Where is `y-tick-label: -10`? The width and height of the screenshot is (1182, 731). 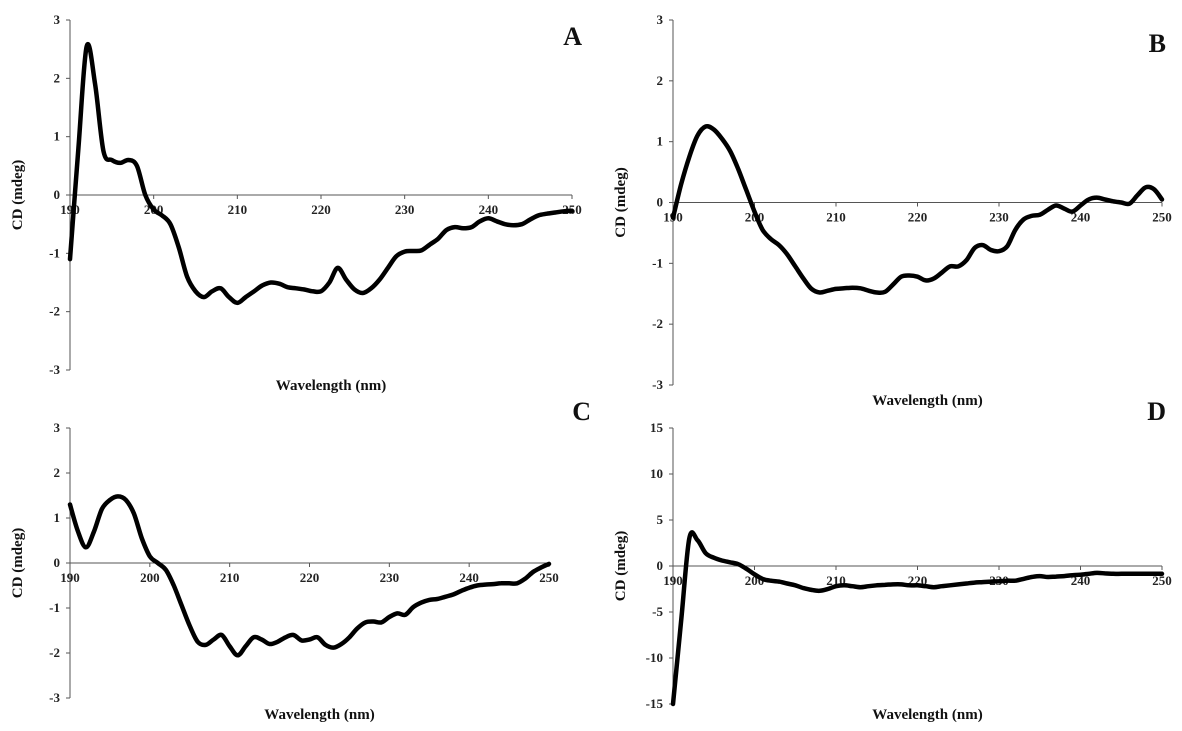
y-tick-label: -10 is located at coordinates (654, 657).